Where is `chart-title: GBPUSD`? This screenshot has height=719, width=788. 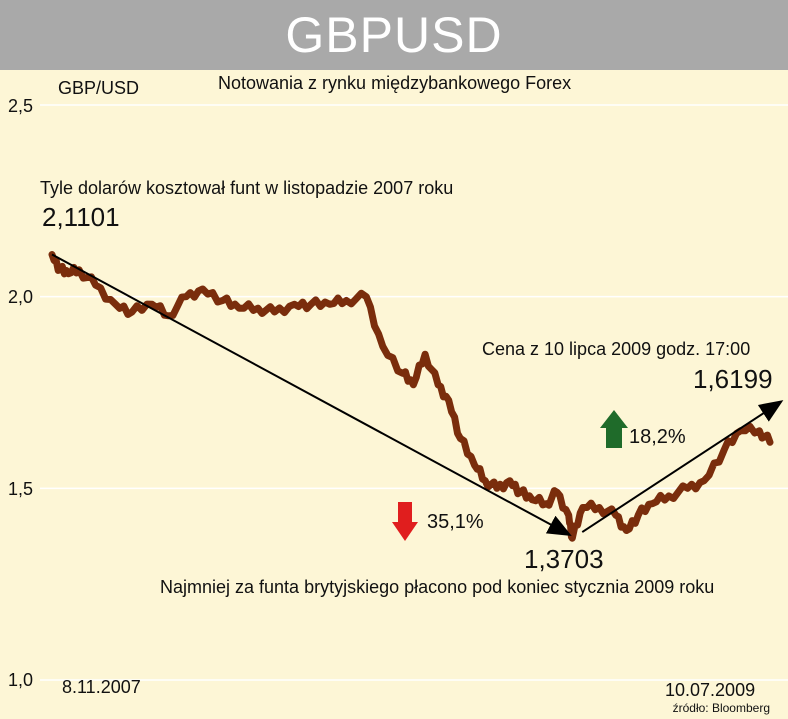
chart-title: GBPUSD is located at coordinates (394, 35).